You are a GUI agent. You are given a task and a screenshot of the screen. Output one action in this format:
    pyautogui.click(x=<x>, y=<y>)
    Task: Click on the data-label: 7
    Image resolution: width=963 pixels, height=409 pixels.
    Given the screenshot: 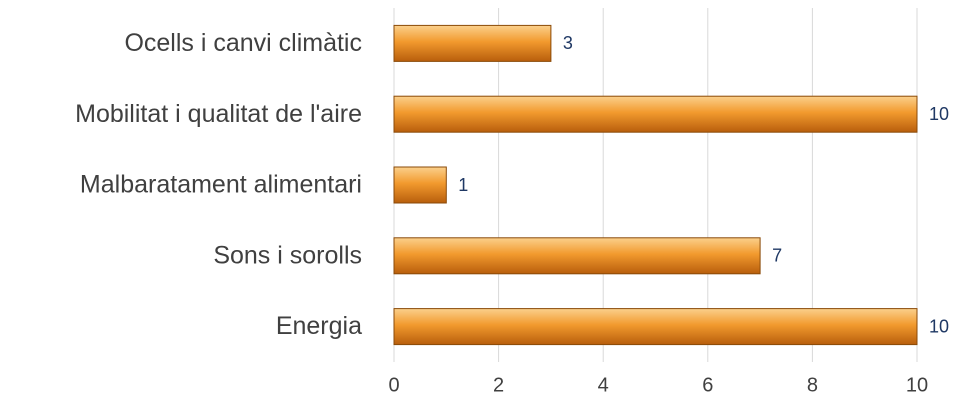 What is the action you would take?
    pyautogui.click(x=777, y=256)
    